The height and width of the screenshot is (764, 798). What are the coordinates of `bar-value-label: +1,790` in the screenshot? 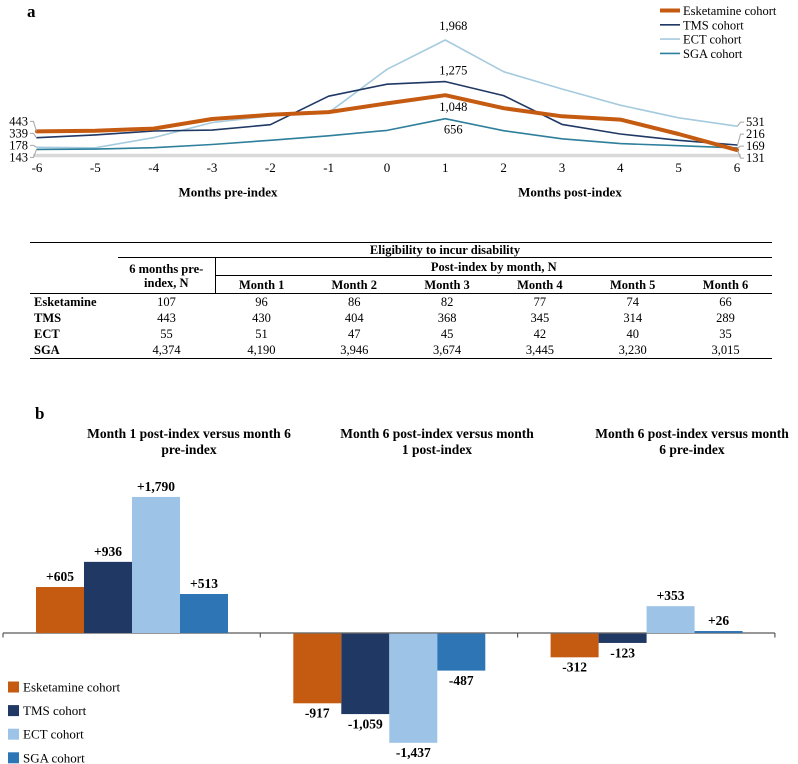 It's located at (156, 486).